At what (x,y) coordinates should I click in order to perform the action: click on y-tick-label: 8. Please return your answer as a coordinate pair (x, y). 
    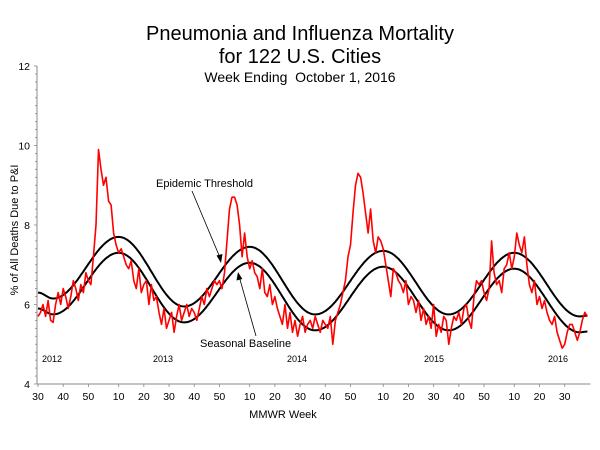
    Looking at the image, I should click on (27, 226).